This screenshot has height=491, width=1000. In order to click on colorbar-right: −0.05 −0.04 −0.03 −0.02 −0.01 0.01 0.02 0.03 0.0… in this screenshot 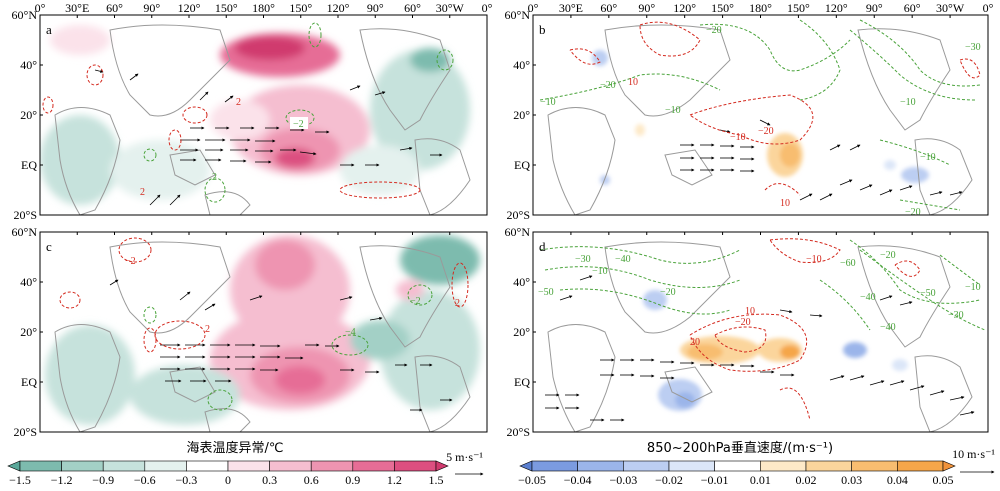, I will do `click(737, 473)`.